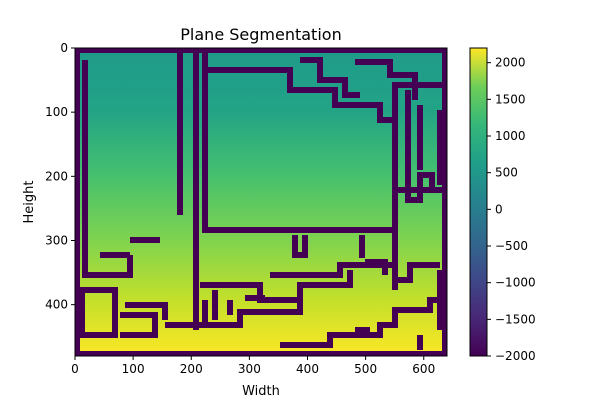  What do you see at coordinates (29, 202) in the screenshot?
I see `y-axis-label: Height` at bounding box center [29, 202].